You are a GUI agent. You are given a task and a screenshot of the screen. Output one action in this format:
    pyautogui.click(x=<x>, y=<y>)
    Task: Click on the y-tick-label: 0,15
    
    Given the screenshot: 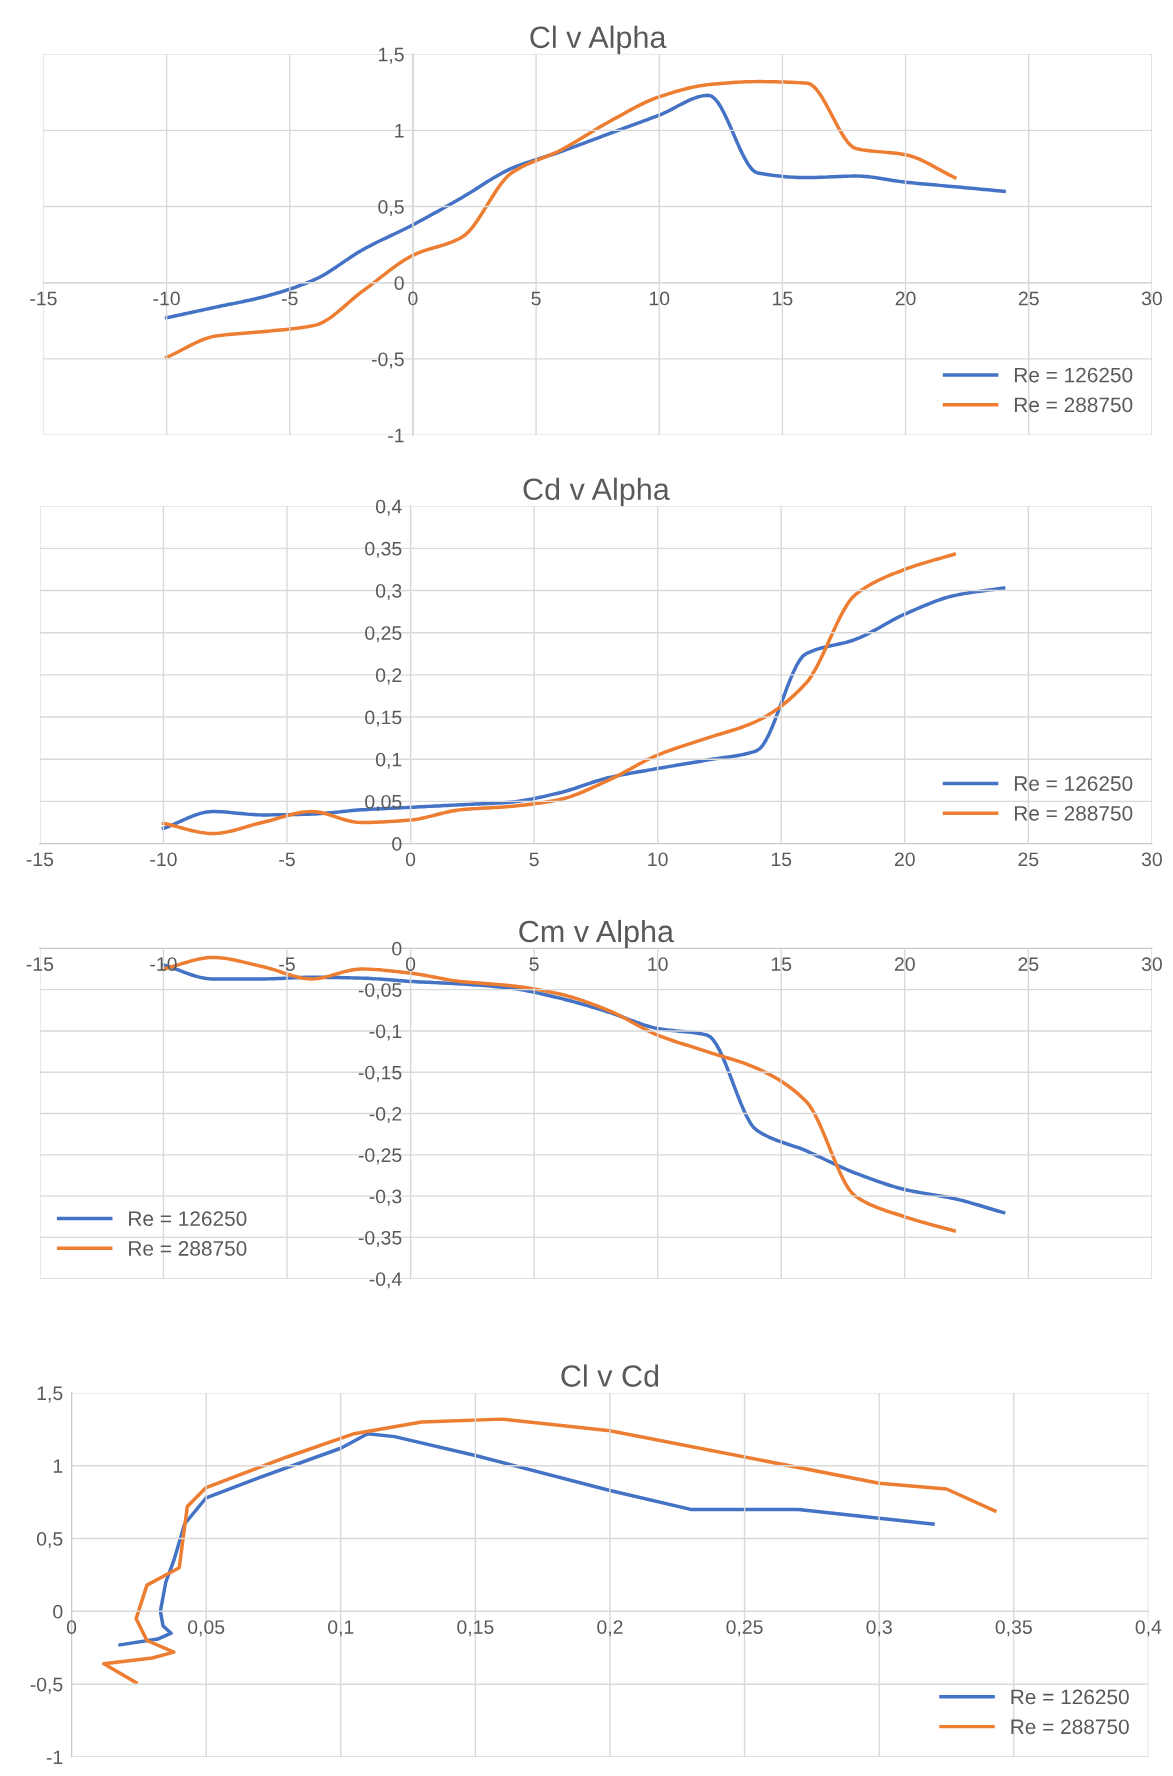 What is the action you would take?
    pyautogui.click(x=383, y=718)
    